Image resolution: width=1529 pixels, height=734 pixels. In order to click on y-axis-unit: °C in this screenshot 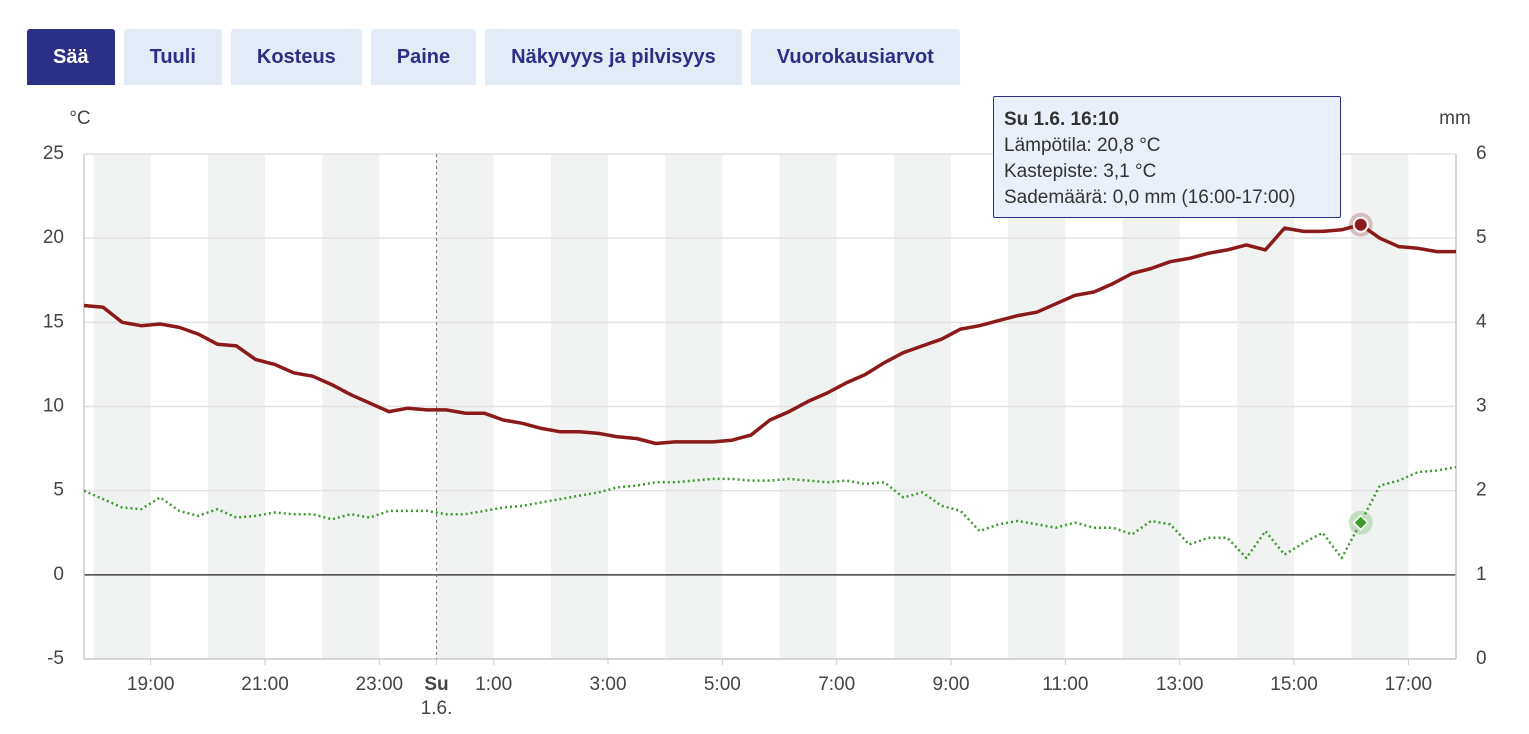, I will do `click(79, 118)`.